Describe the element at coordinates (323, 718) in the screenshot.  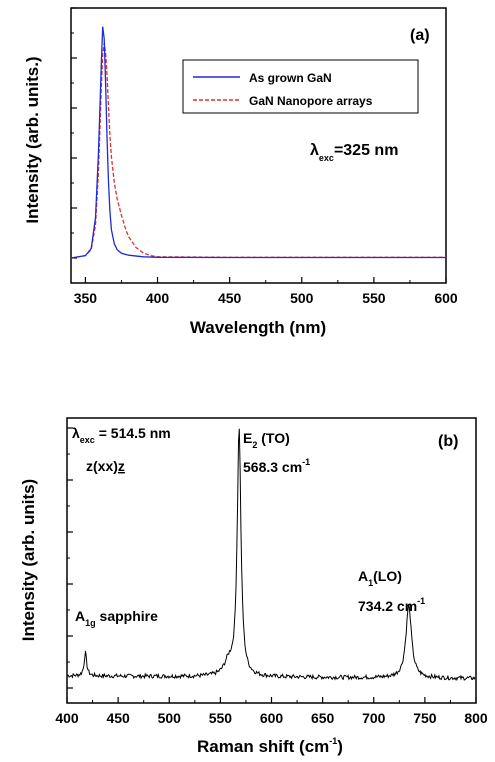
I see `panel-b-x-tick-label: 650` at that location.